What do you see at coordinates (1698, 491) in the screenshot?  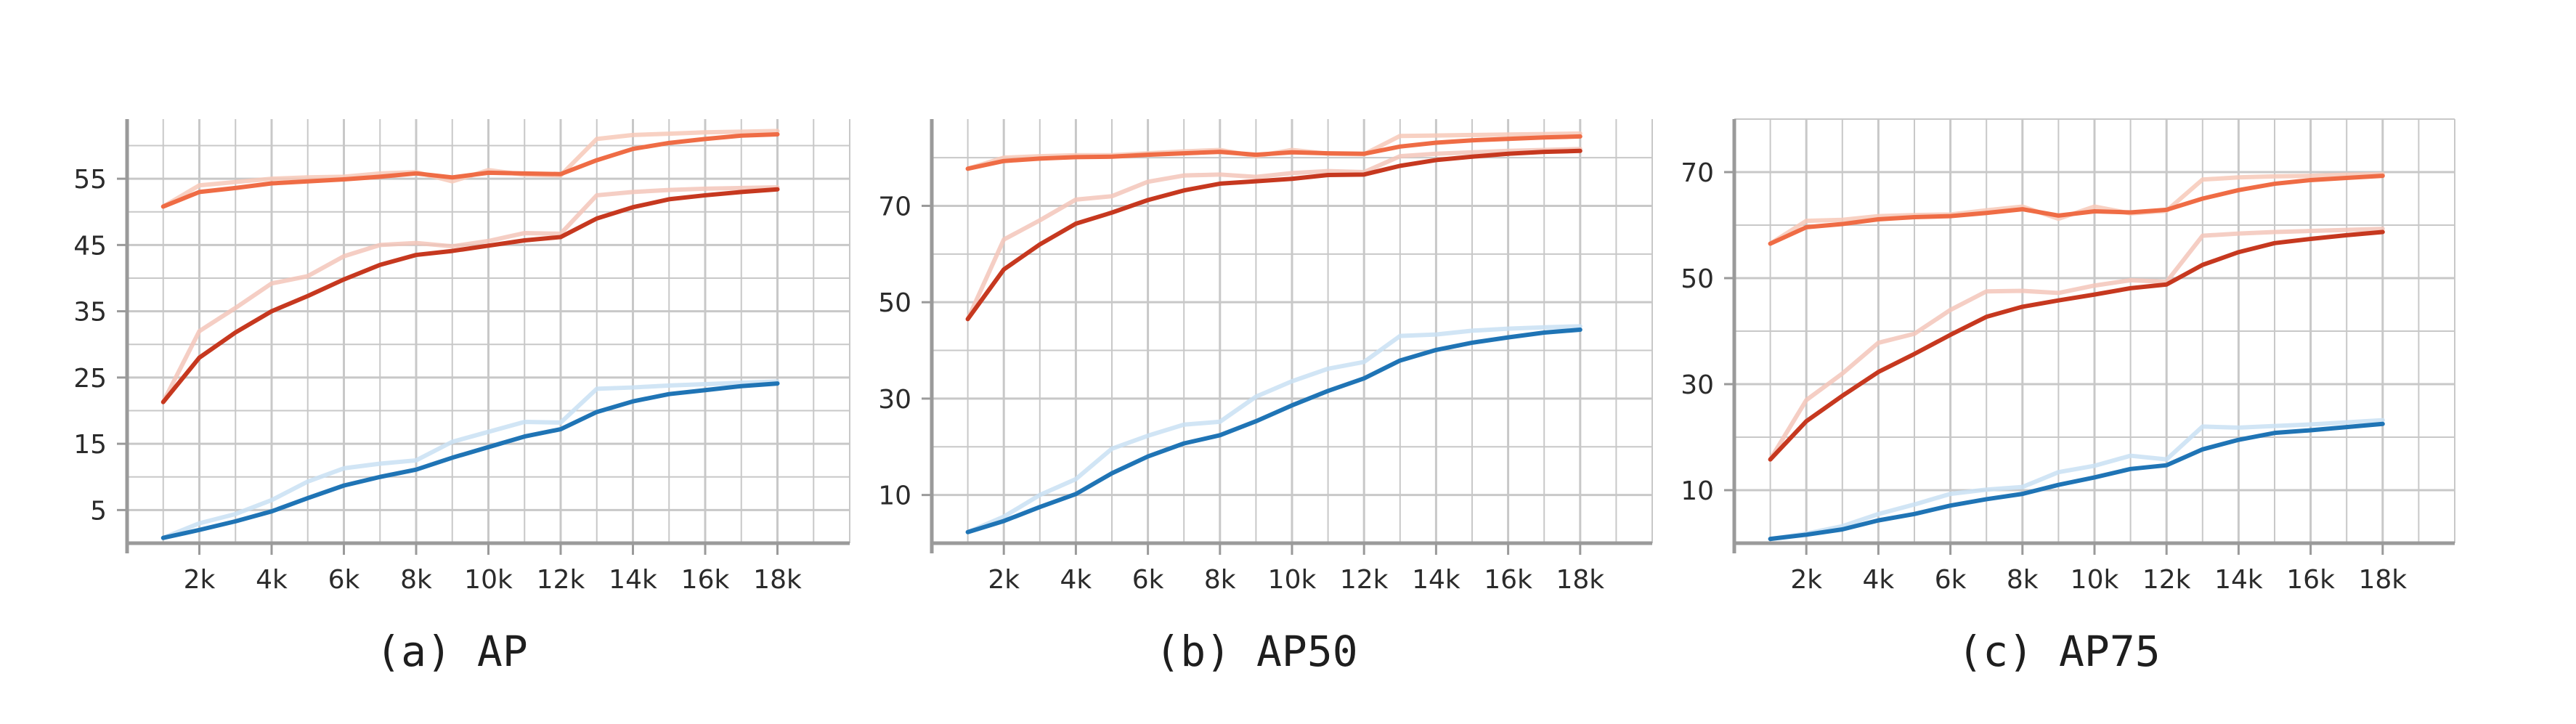 I see `ap75-y-tick-label: 10` at bounding box center [1698, 491].